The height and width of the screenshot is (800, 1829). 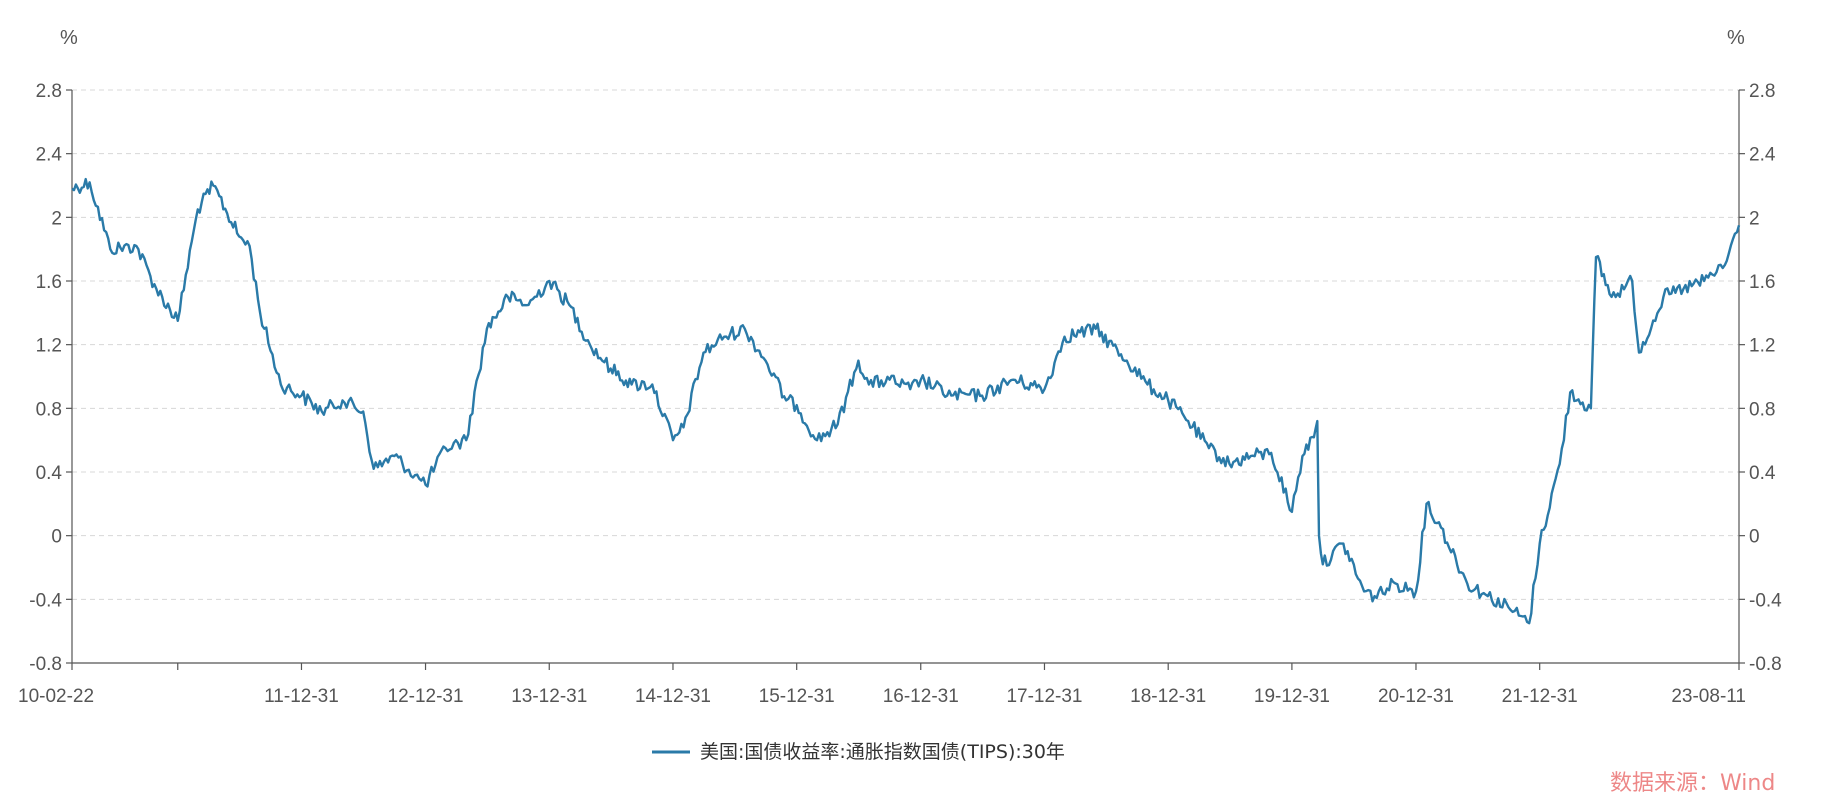 I want to click on left-unit-label: %, so click(x=69, y=38).